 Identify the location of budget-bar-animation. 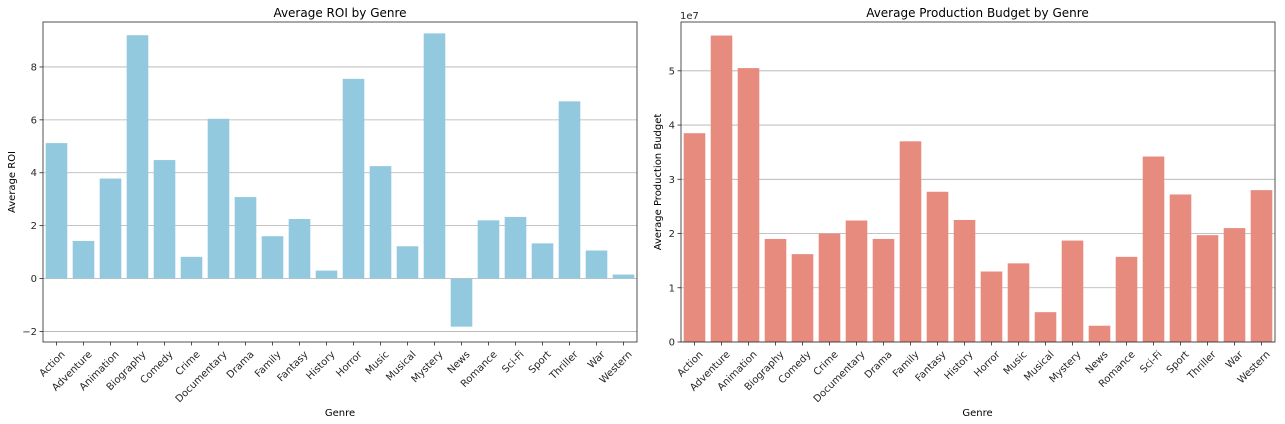
(748, 205).